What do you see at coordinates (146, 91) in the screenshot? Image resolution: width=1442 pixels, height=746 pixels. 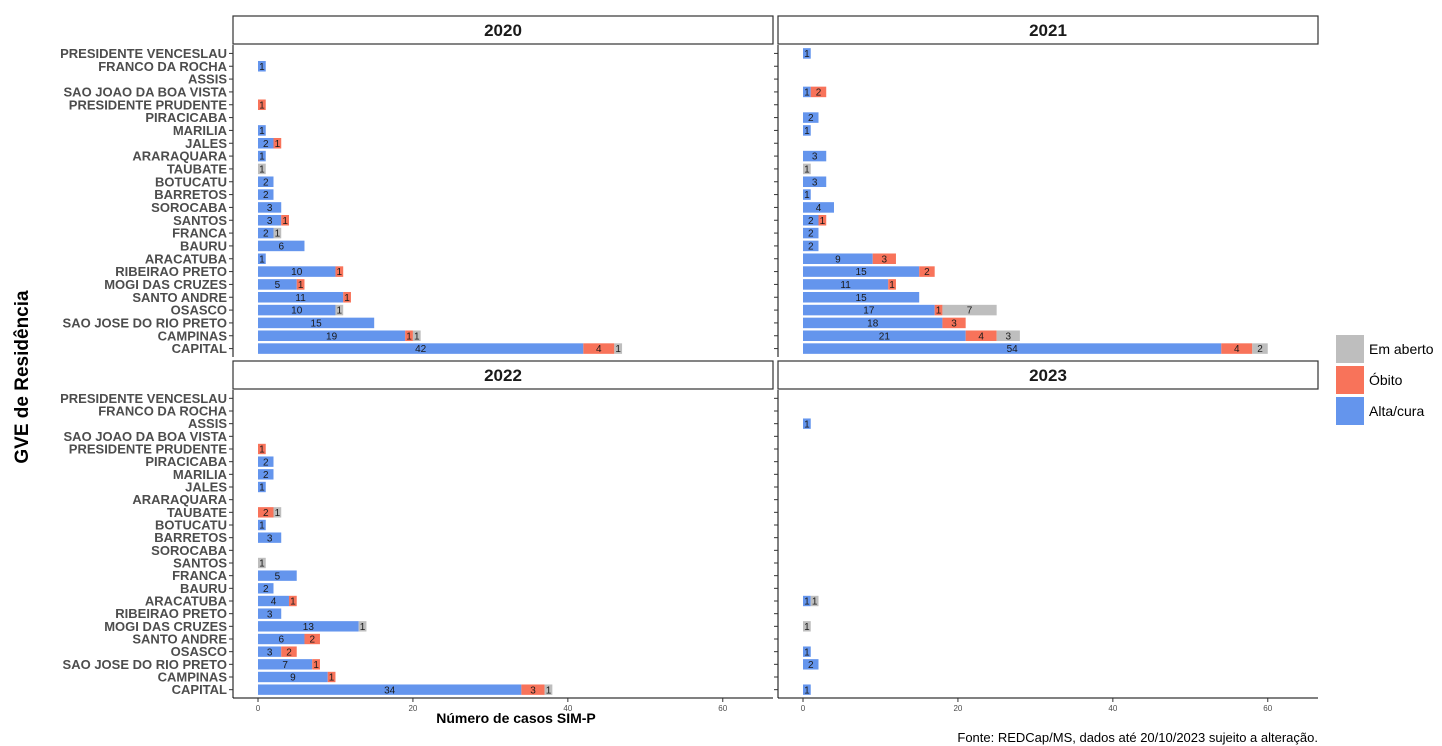 I see `y-tick-label: SAO JOAO DA BOA VISTA` at bounding box center [146, 91].